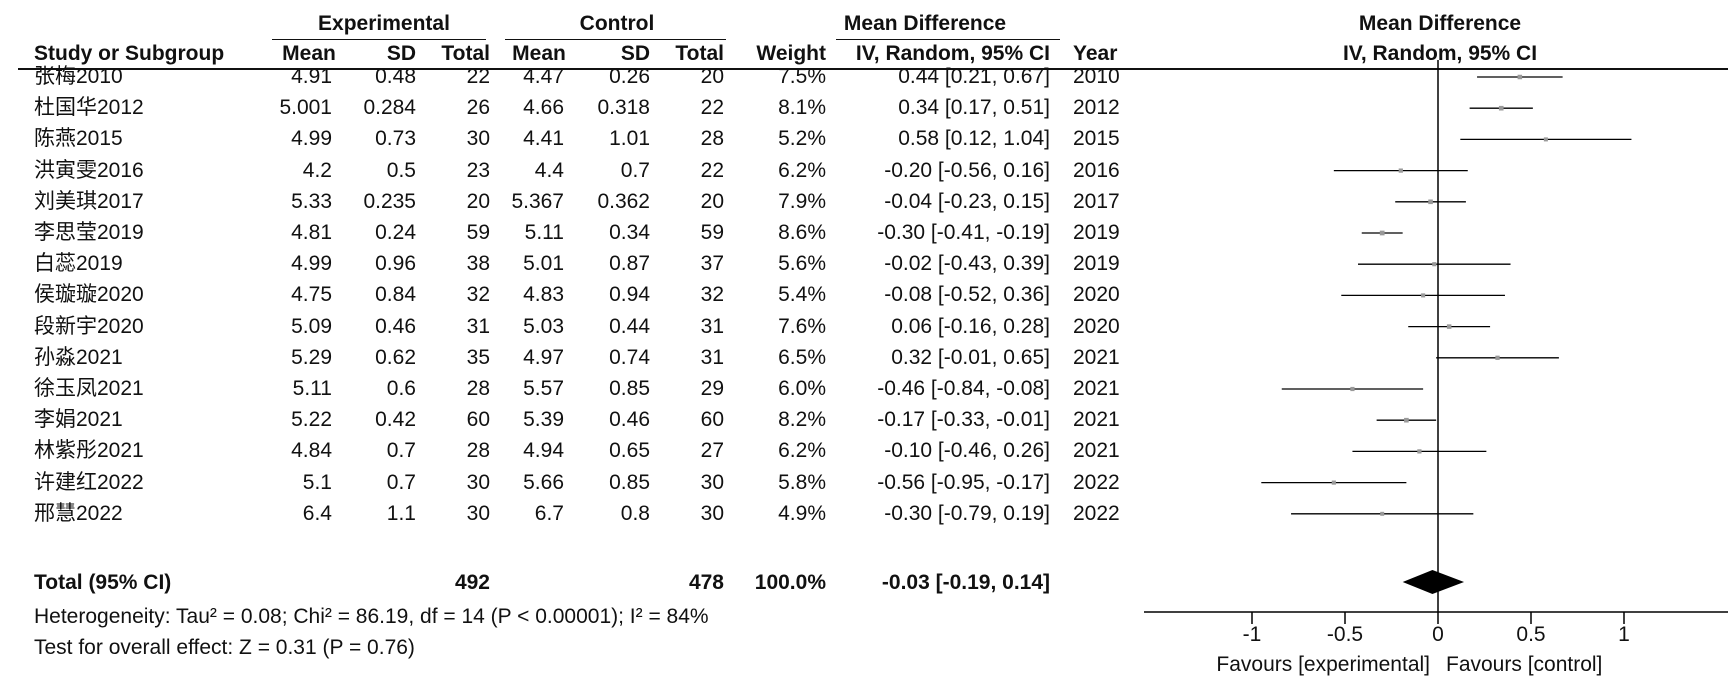  I want to click on mean-difference-underline, so click(948, 39).